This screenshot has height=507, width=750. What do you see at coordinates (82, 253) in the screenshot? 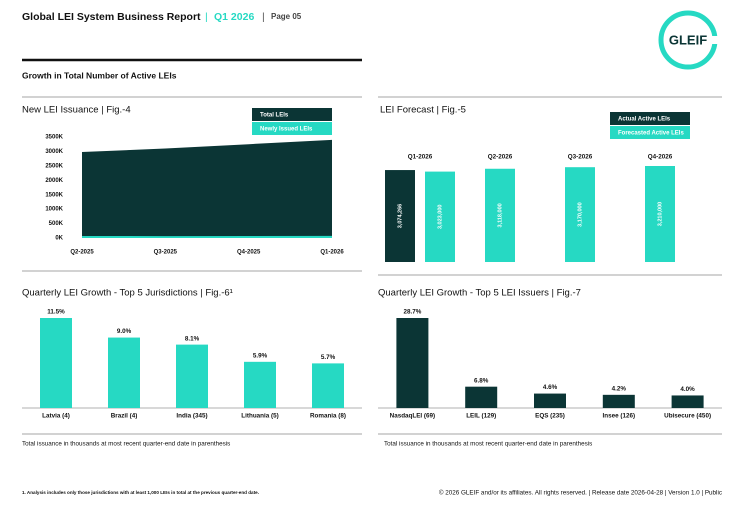
I see `x-tick-label: Q2-2025` at bounding box center [82, 253].